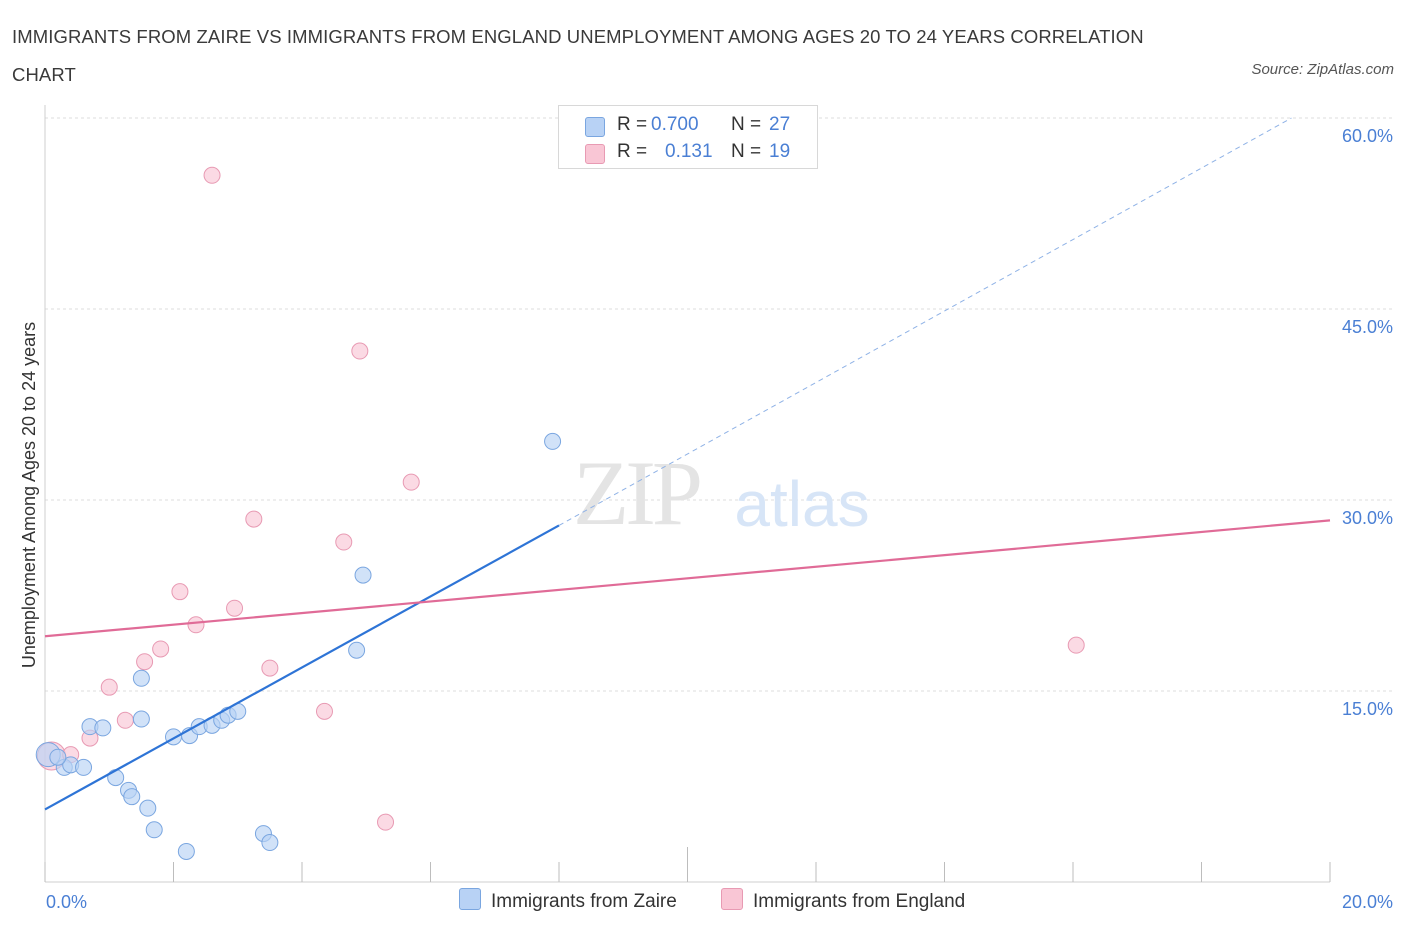 This screenshot has height=930, width=1406. What do you see at coordinates (675, 124) in the screenshot?
I see `legend-r-value: 0.700` at bounding box center [675, 124].